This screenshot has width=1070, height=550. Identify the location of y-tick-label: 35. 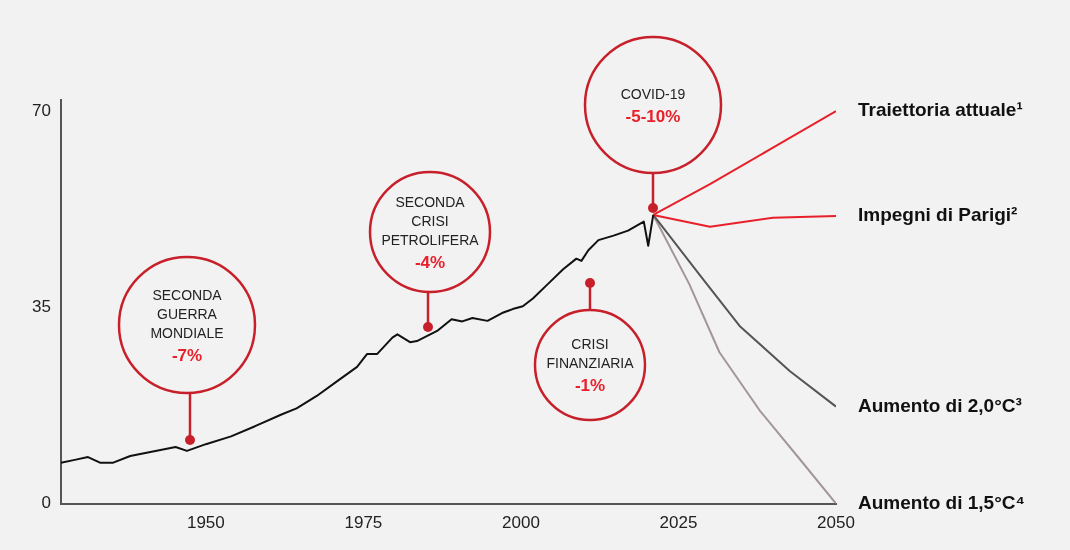
(41, 307).